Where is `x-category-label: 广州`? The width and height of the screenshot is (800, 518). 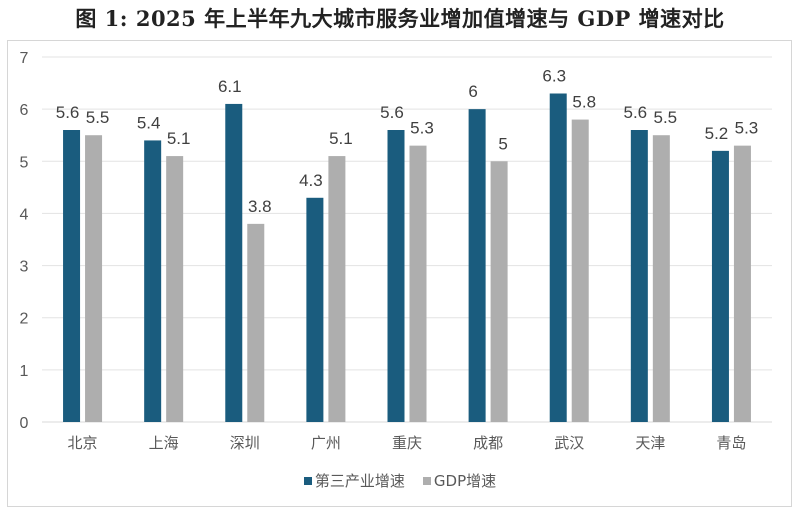
x-category-label: 广州 is located at coordinates (326, 443).